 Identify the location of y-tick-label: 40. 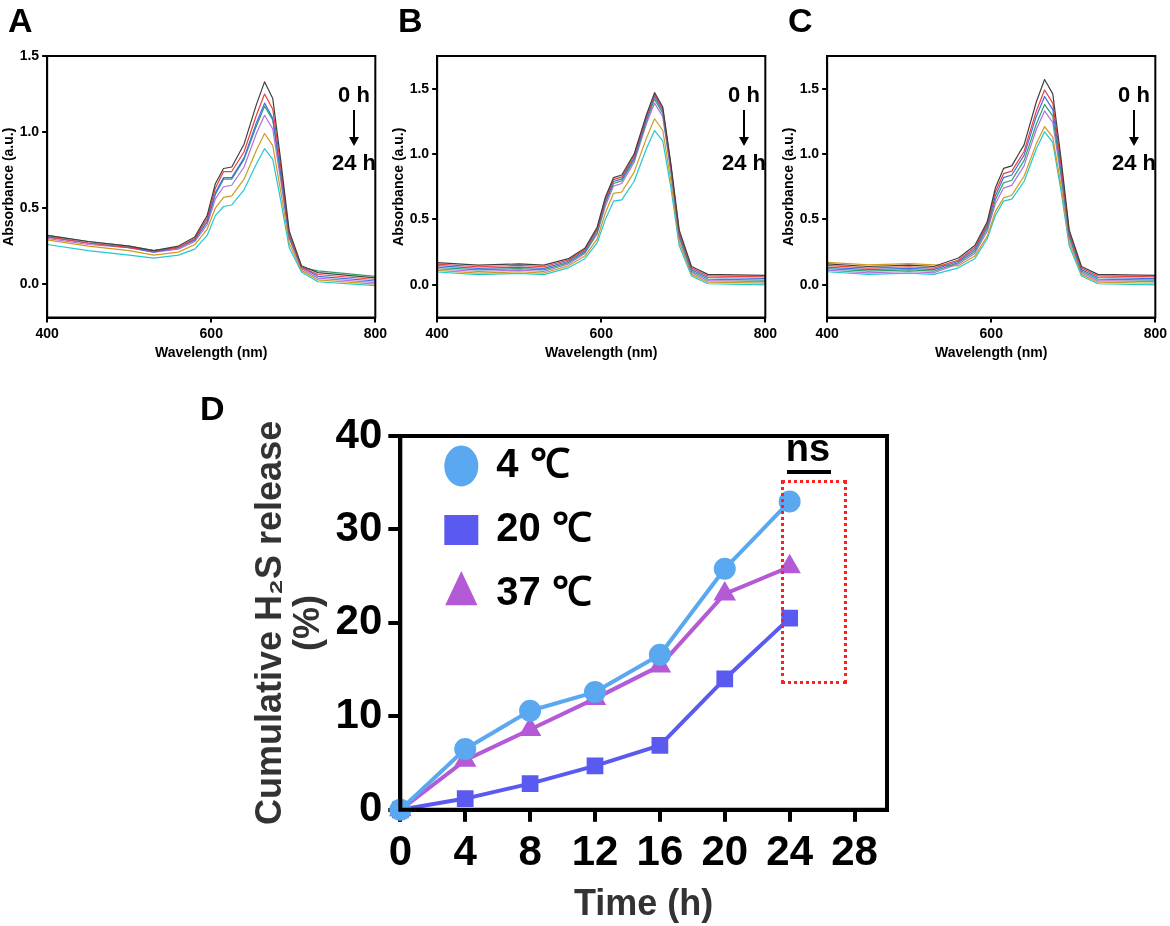
(359, 433).